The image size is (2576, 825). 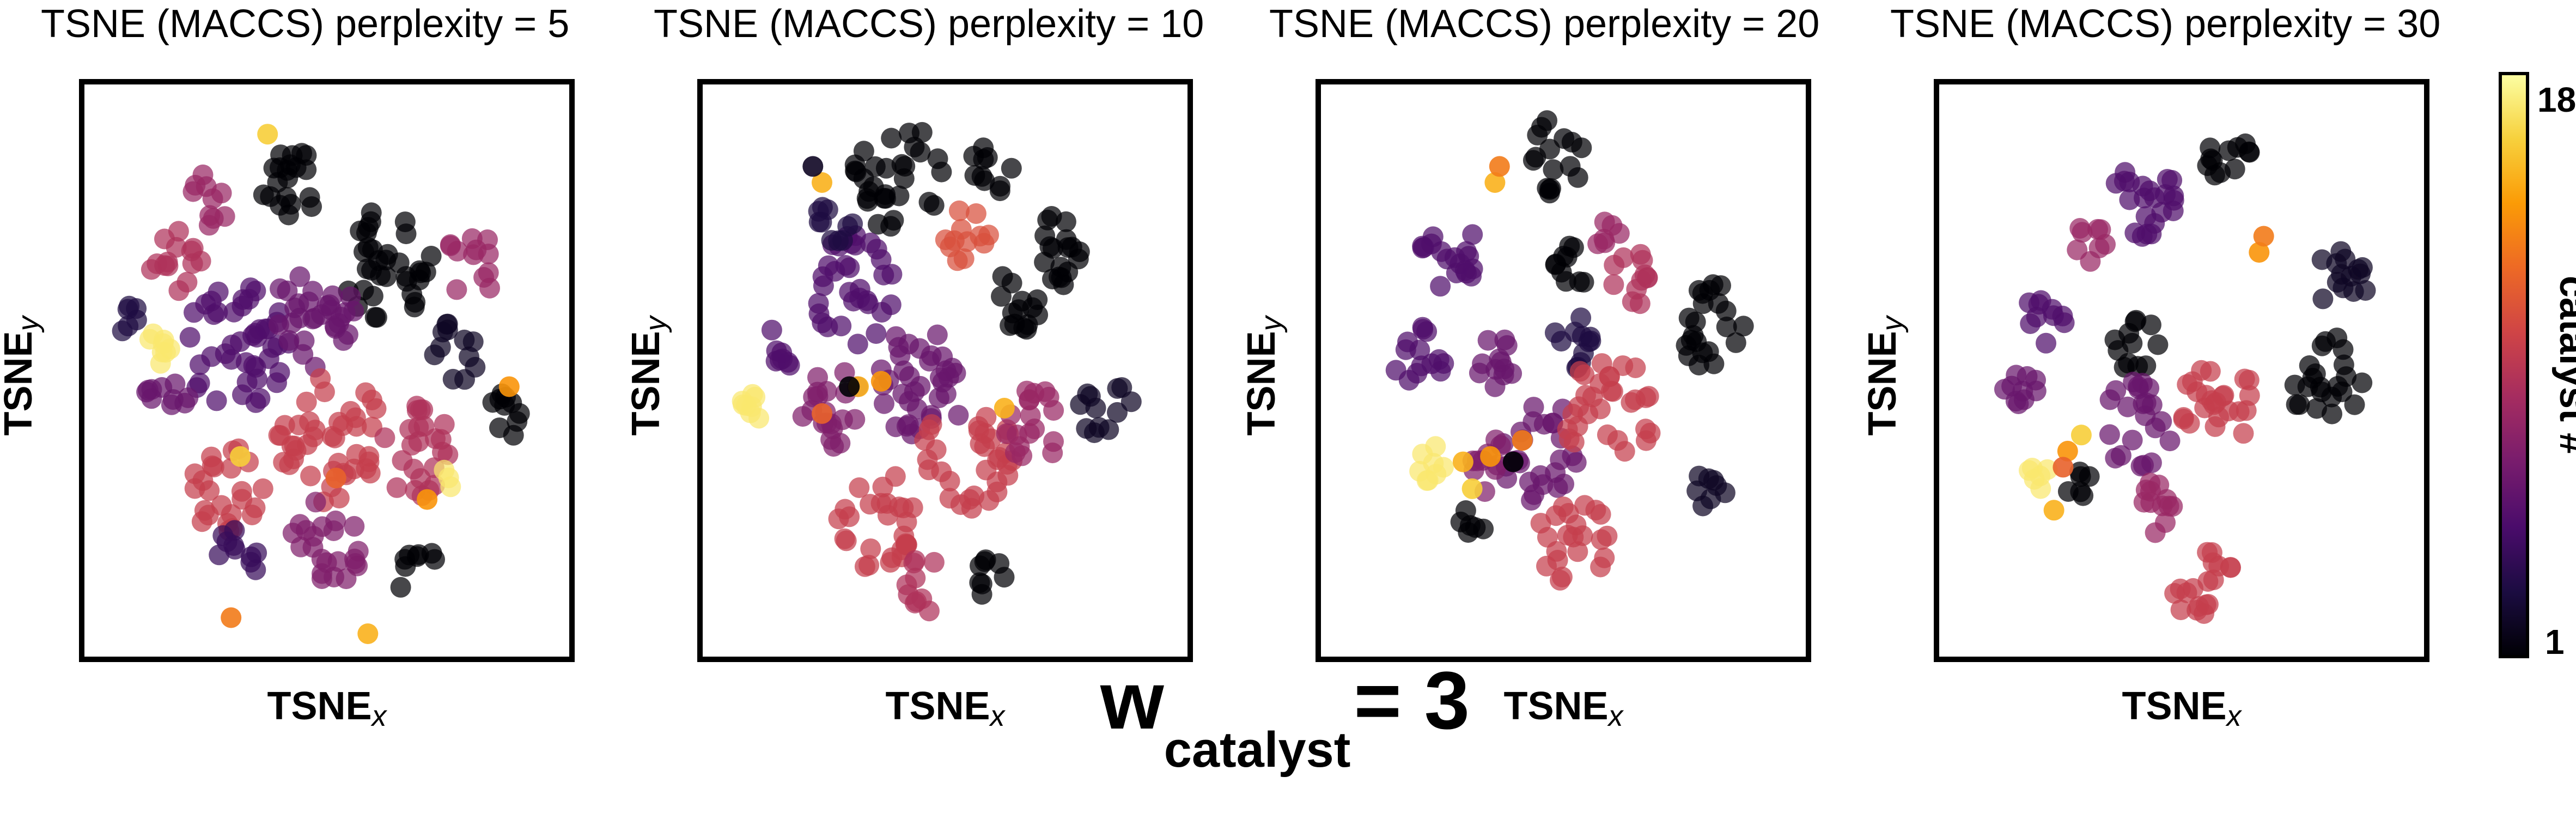 I want to click on point-layer, so click(x=937, y=372).